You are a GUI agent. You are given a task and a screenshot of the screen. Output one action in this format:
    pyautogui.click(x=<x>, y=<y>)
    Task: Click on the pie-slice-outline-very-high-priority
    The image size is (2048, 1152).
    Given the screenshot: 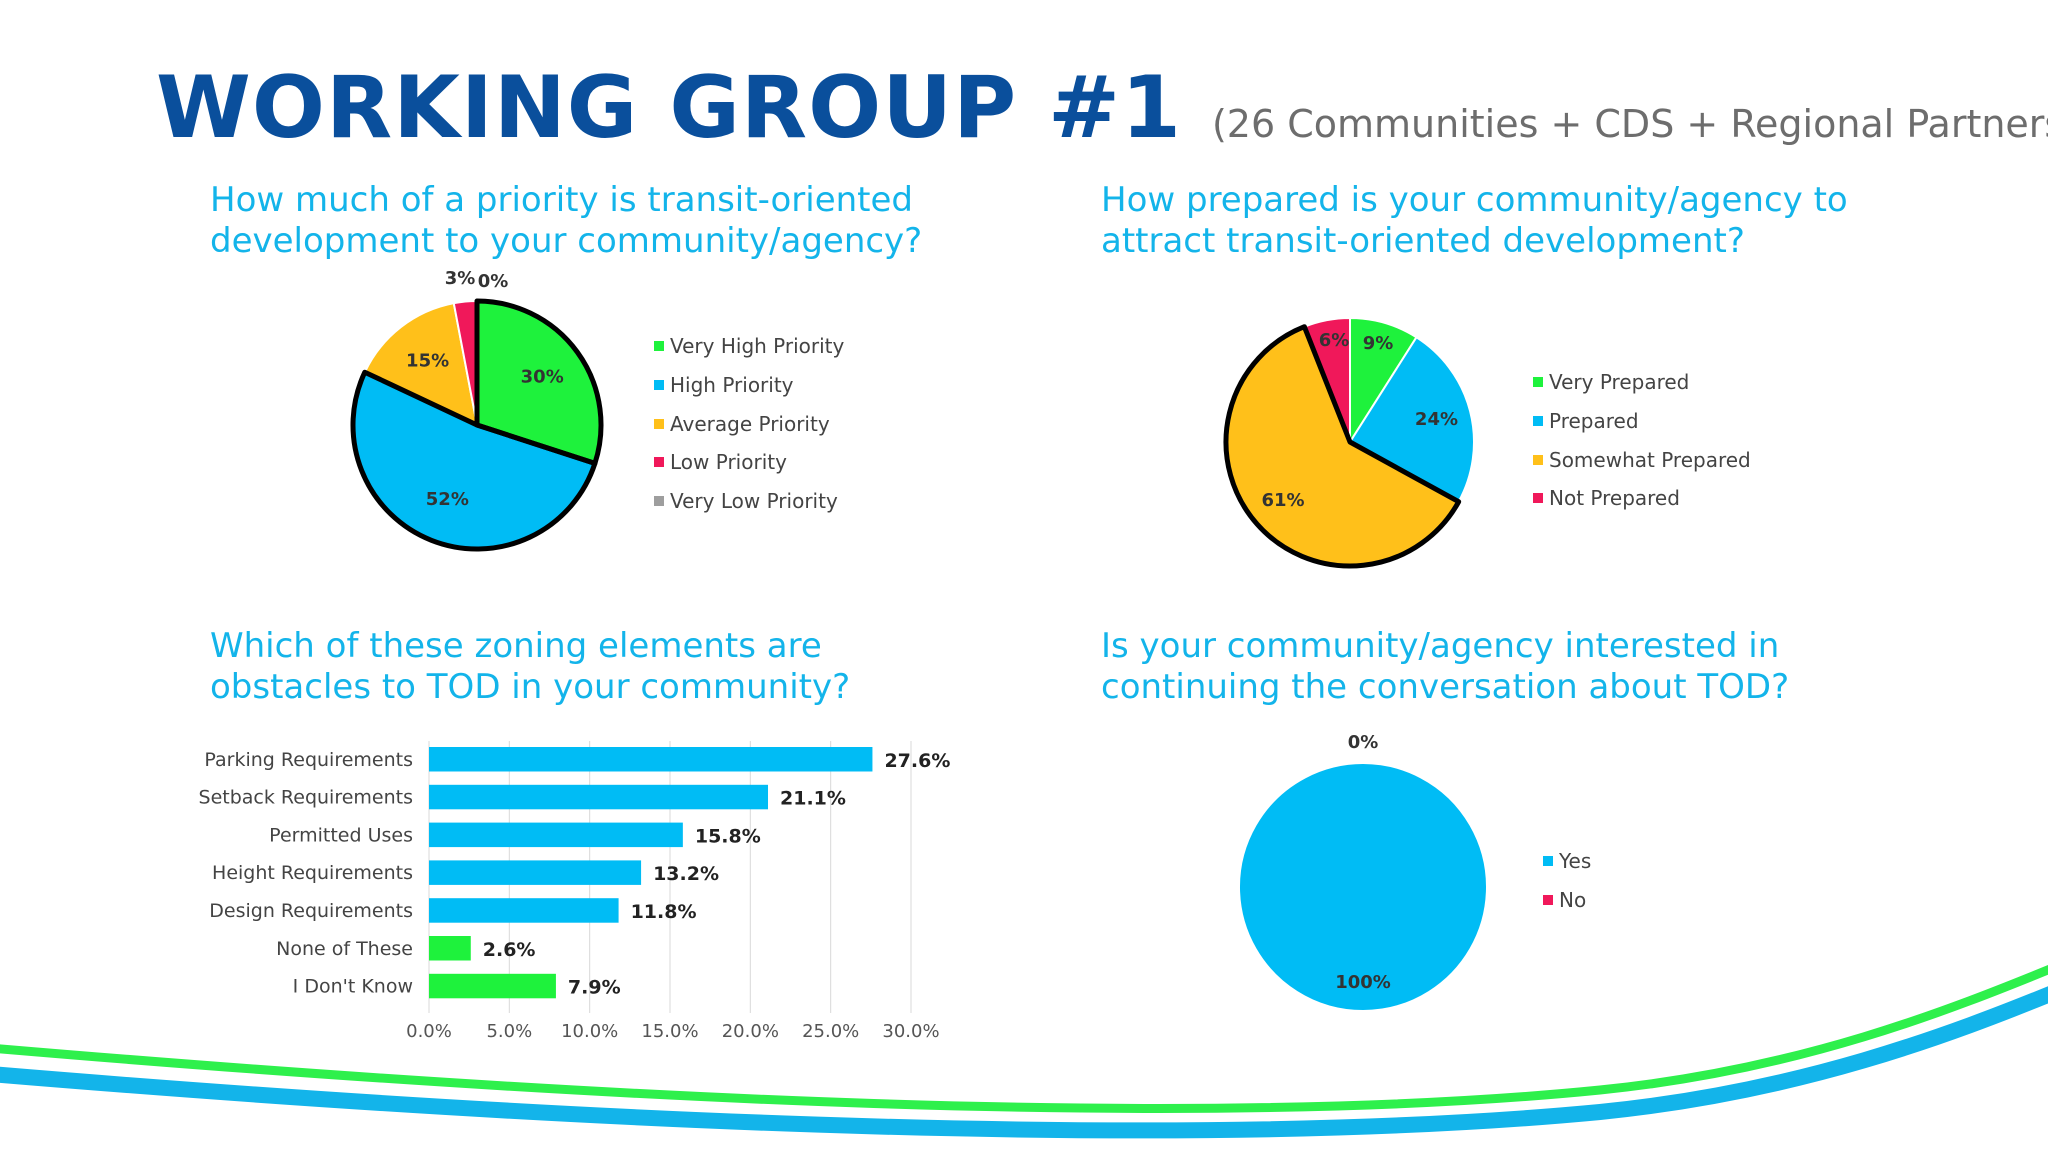 What is the action you would take?
    pyautogui.click(x=539, y=382)
    